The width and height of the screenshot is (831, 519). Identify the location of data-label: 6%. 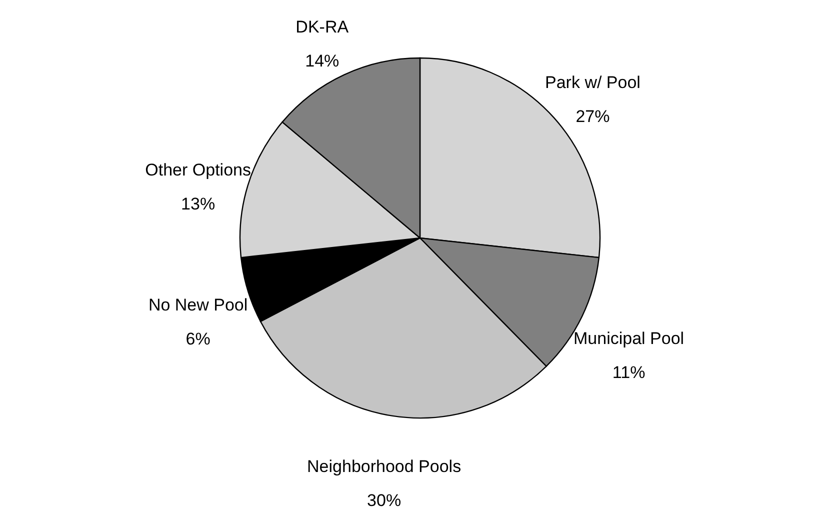
(198, 339).